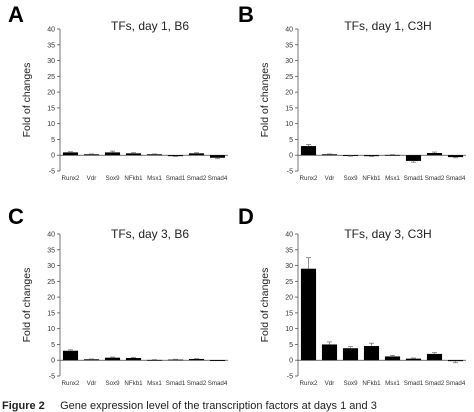  I want to click on panel-letter: D, so click(246, 216).